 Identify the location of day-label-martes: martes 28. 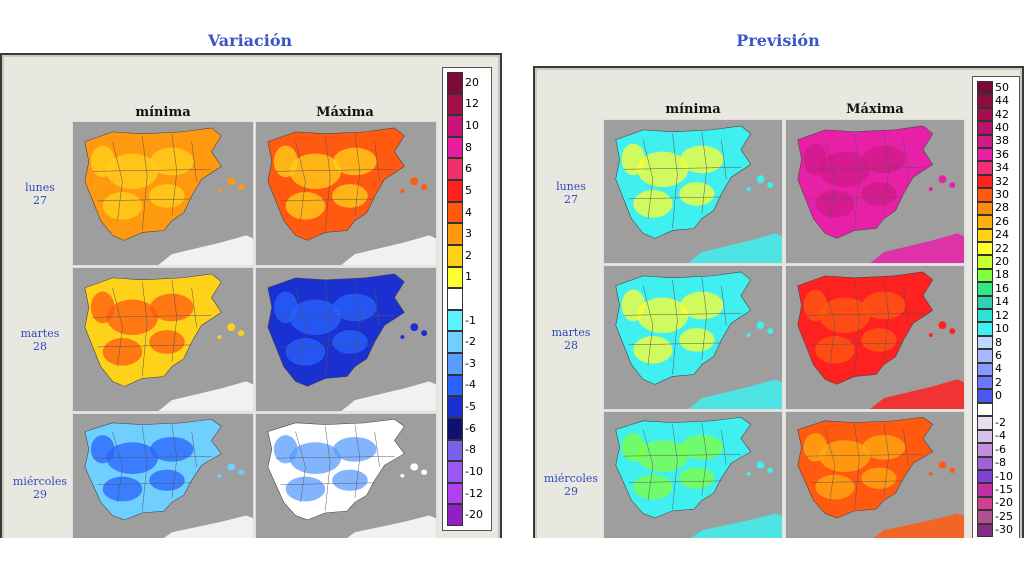
(571, 339).